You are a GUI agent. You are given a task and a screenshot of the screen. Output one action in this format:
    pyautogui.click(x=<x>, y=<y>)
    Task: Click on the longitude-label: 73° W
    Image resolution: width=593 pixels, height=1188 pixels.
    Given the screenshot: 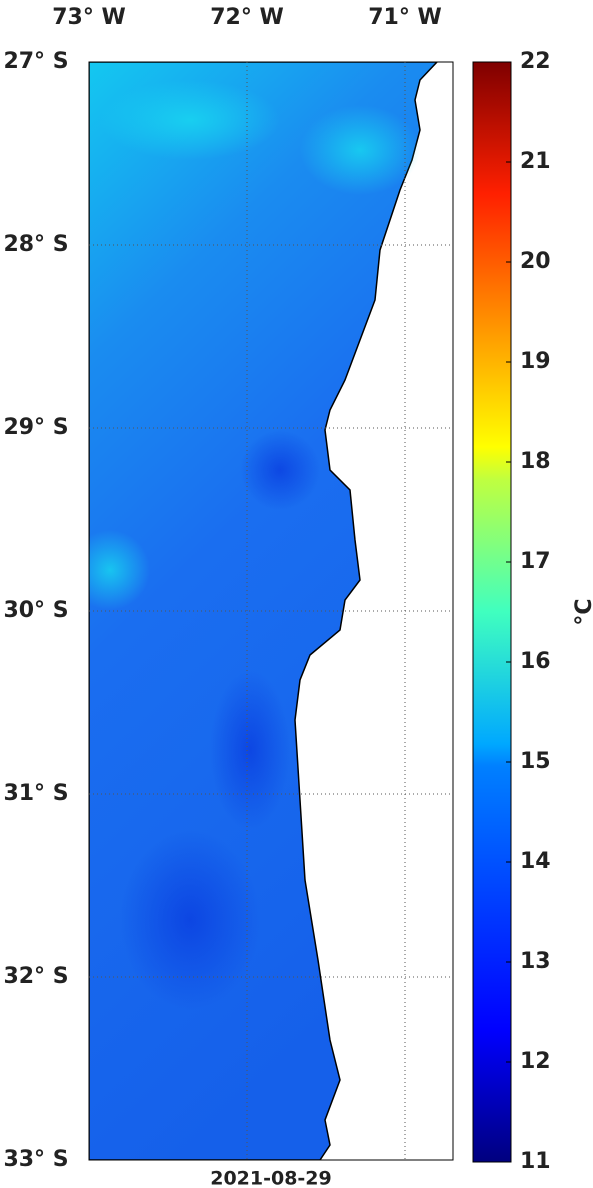 What is the action you would take?
    pyautogui.click(x=89, y=17)
    